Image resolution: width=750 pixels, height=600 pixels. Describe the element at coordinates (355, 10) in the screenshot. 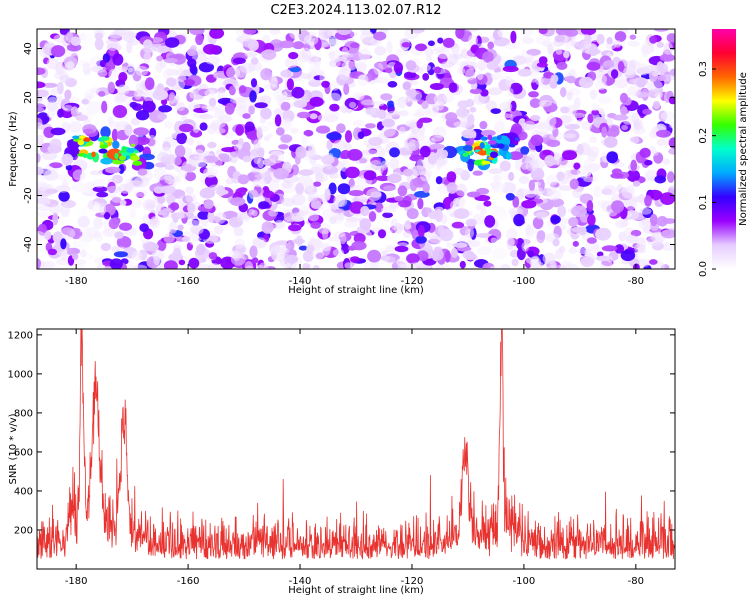

I see `chart-title: C2E3.2024.113.02.07.R12` at that location.